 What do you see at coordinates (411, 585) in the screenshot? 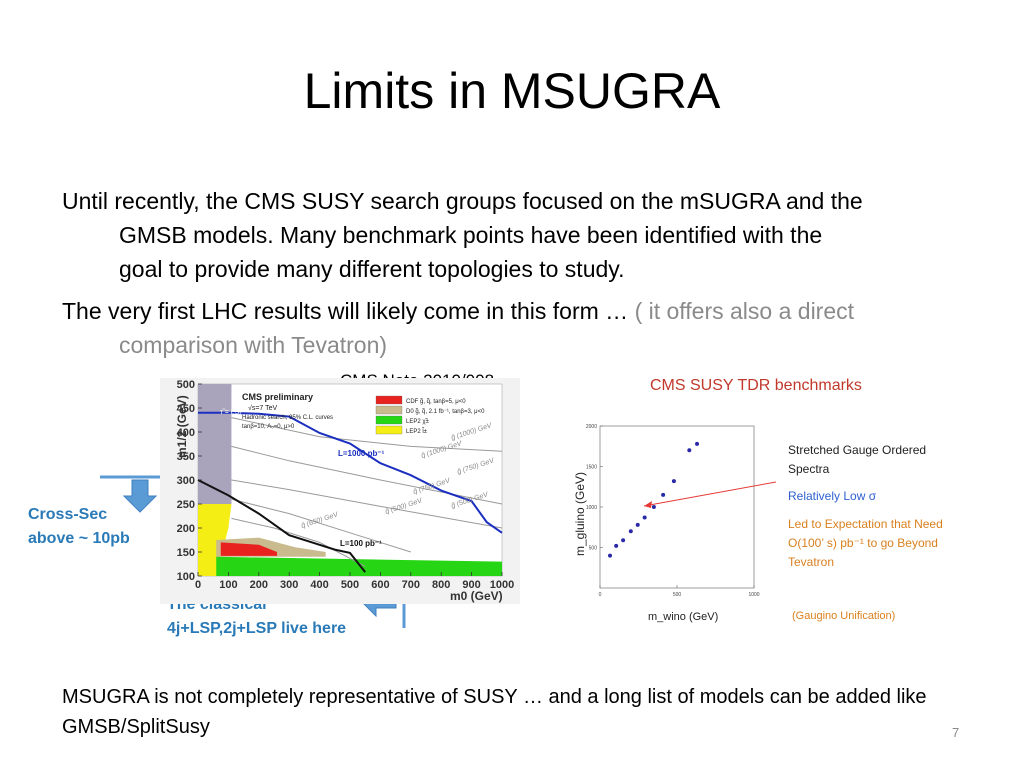
I see `x-tick-label: 700` at bounding box center [411, 585].